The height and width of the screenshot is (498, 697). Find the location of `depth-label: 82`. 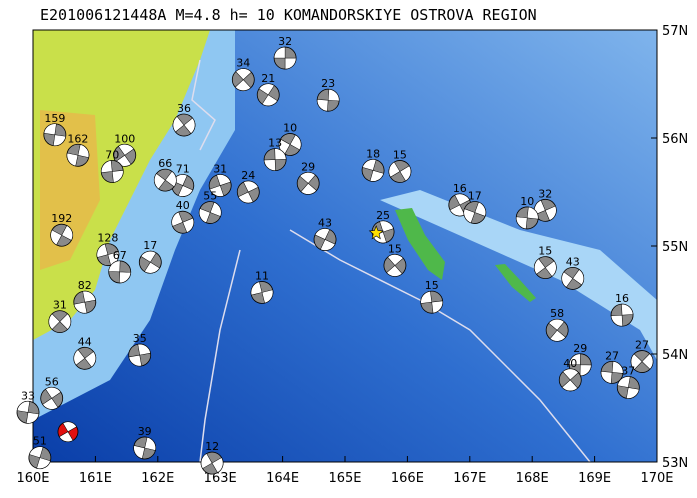

depth-label: 82 is located at coordinates (85, 285).